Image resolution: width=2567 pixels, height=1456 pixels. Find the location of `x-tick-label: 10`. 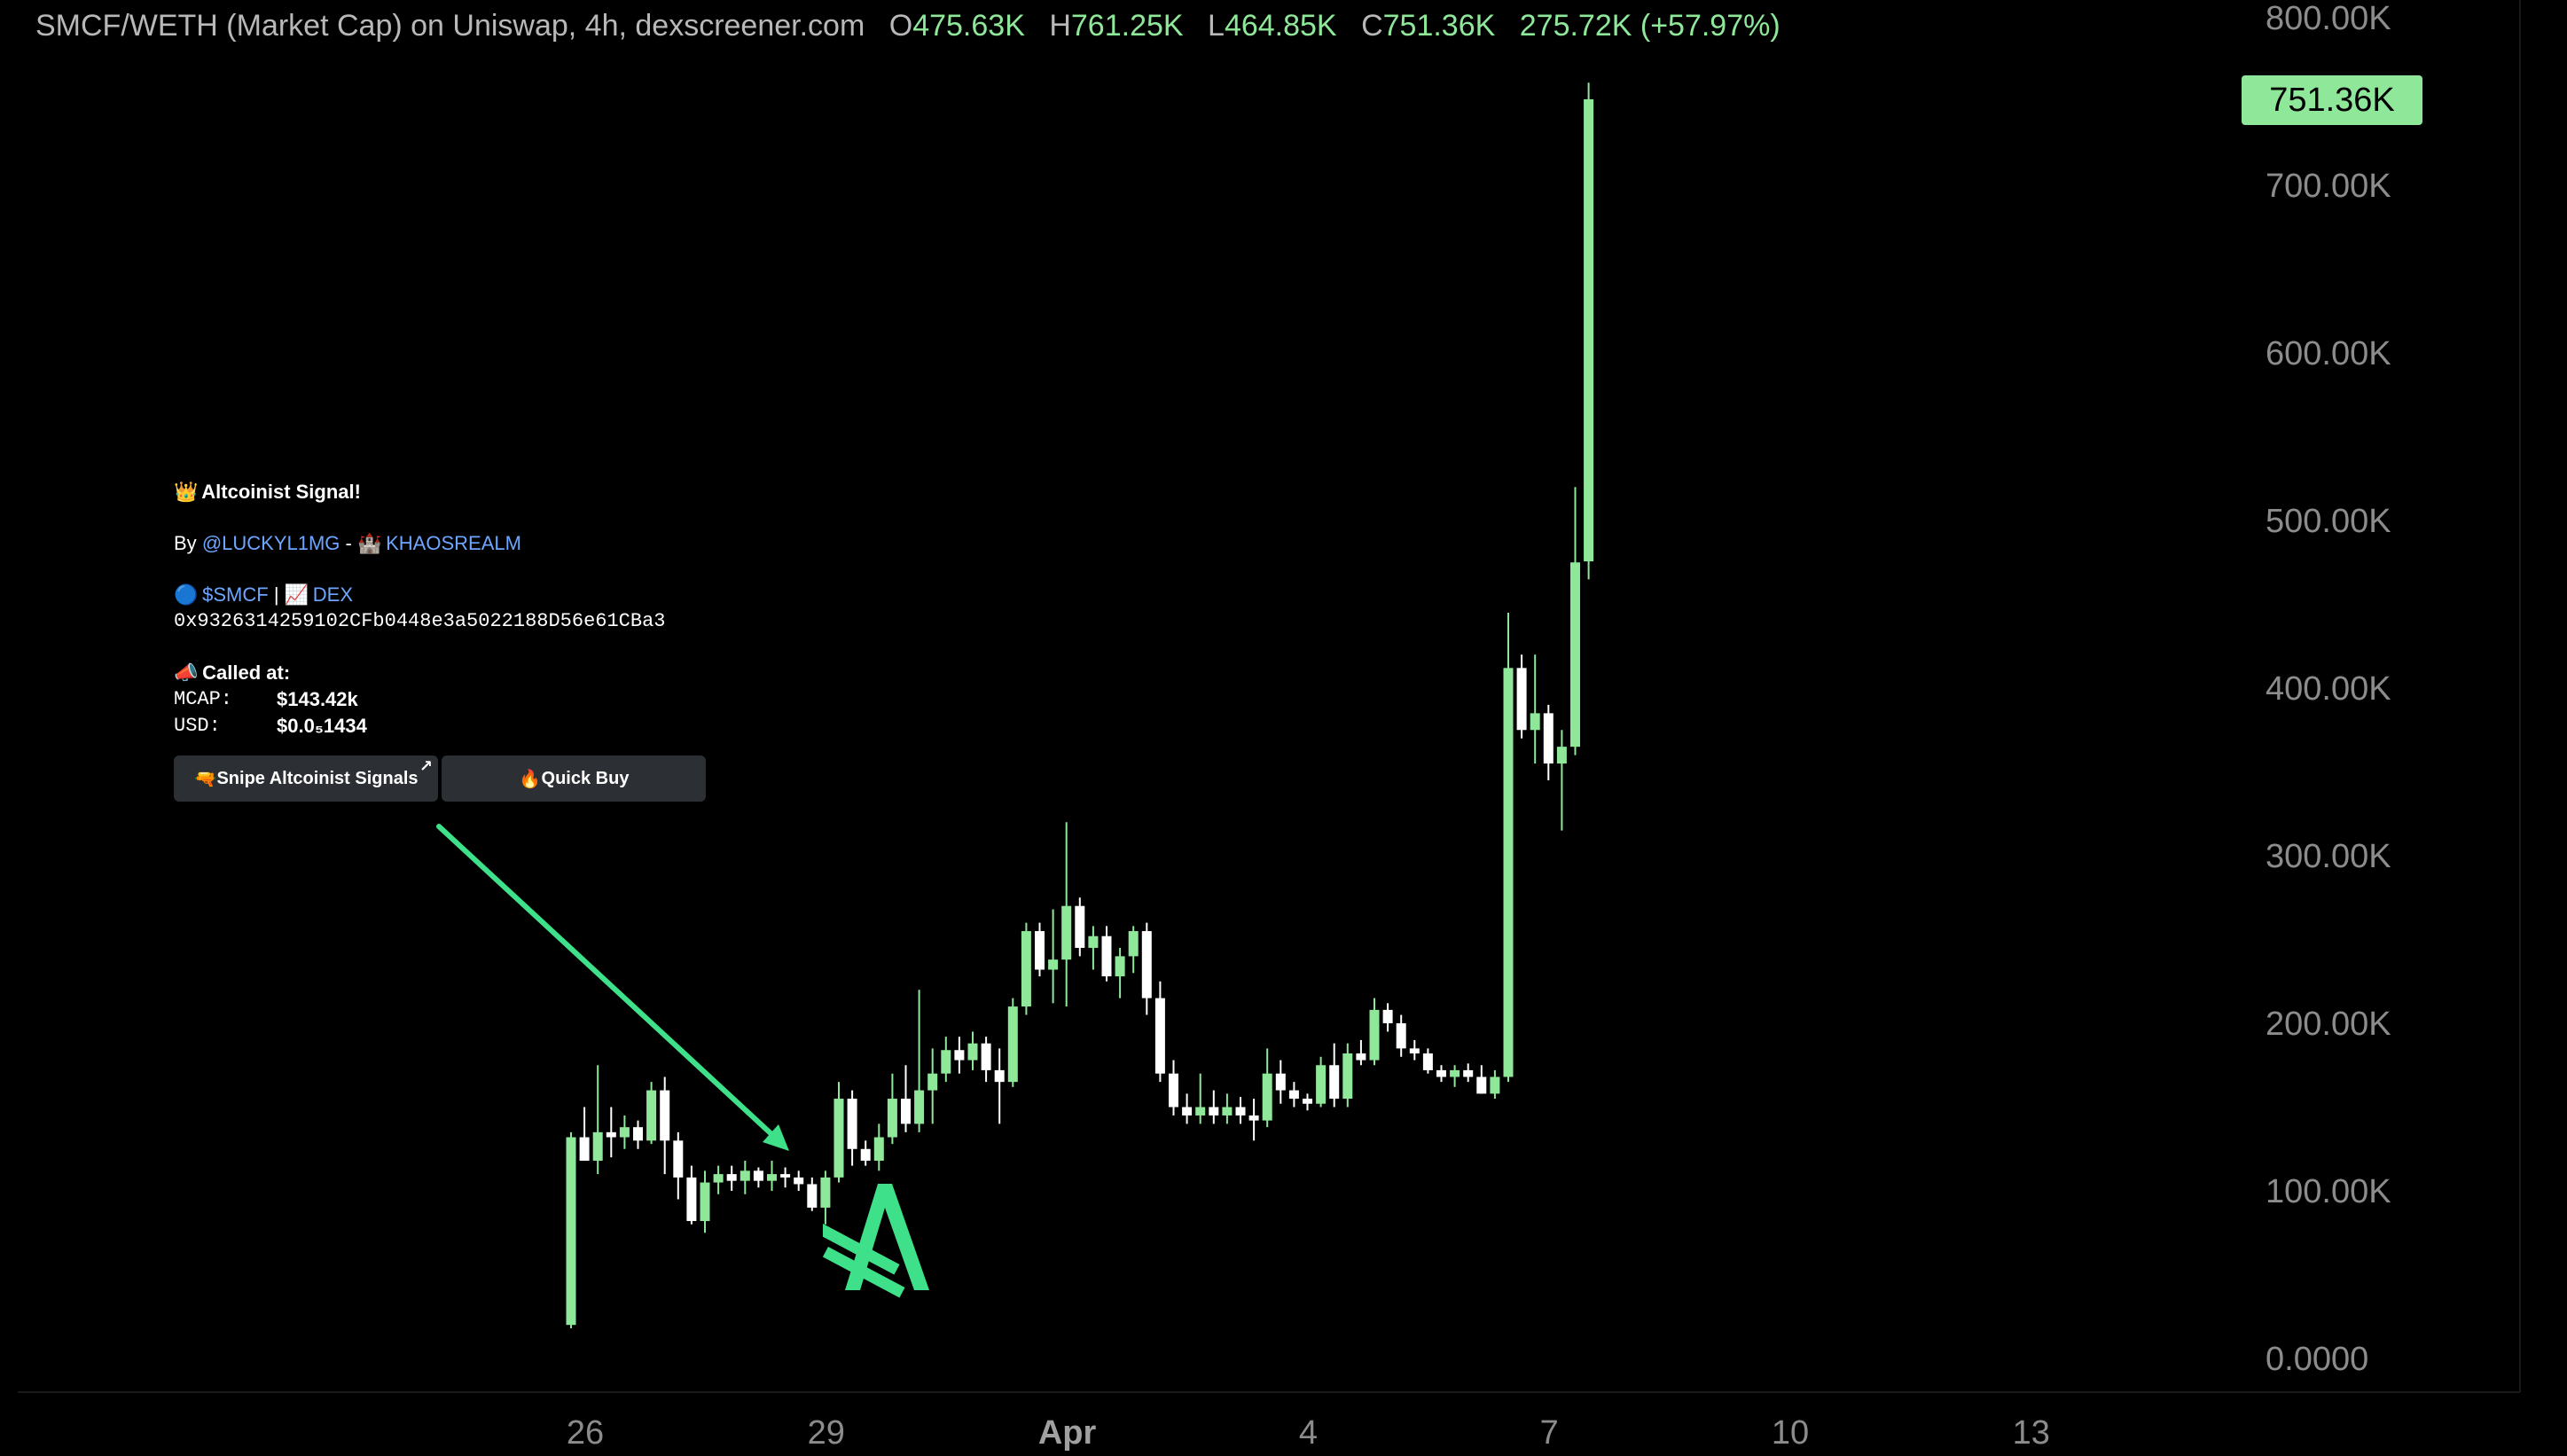

x-tick-label: 10 is located at coordinates (1790, 1433).